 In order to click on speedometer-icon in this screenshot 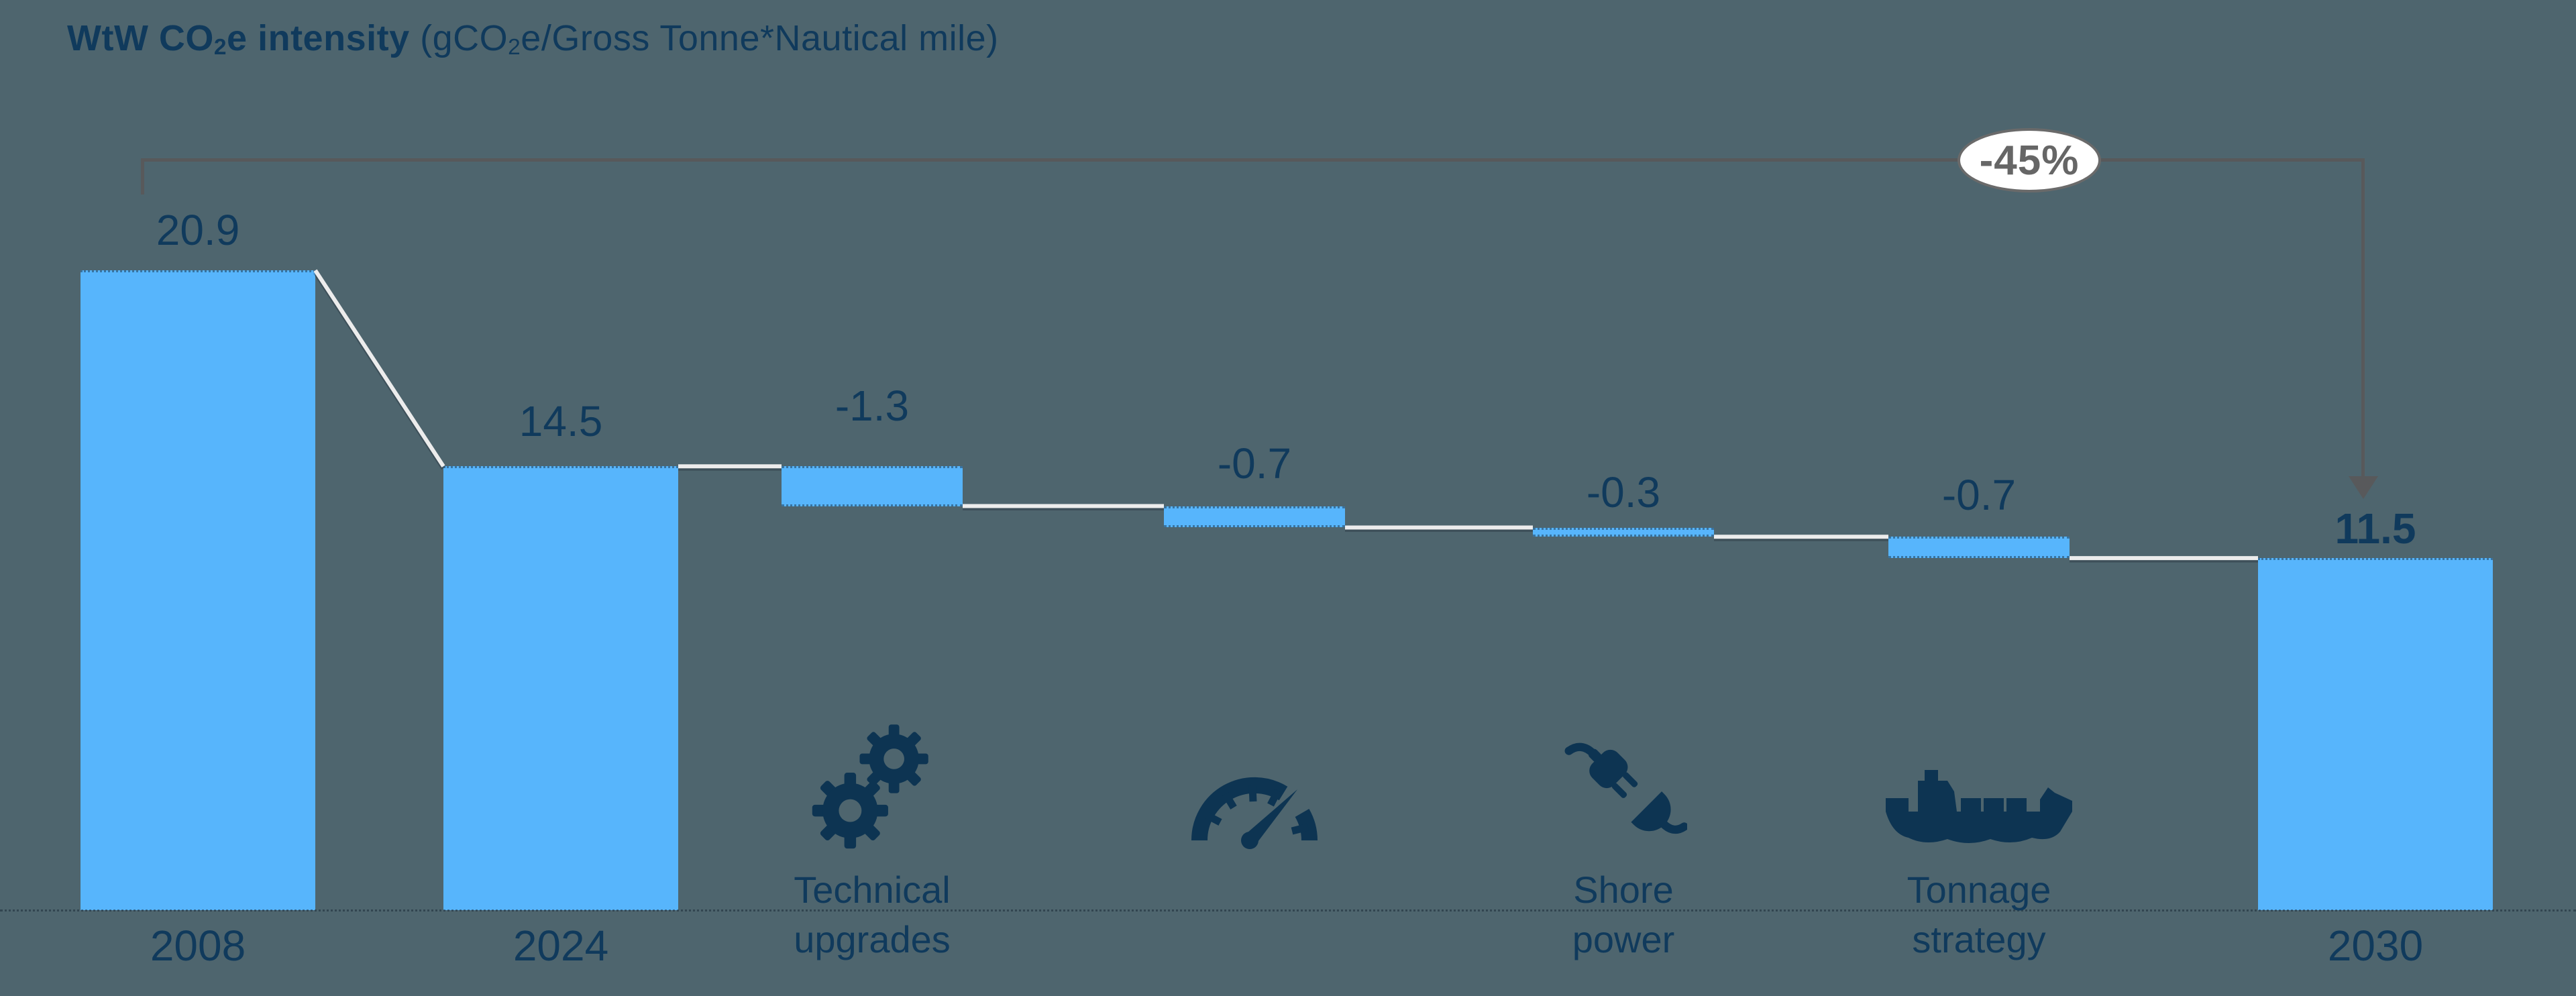, I will do `click(1254, 804)`.